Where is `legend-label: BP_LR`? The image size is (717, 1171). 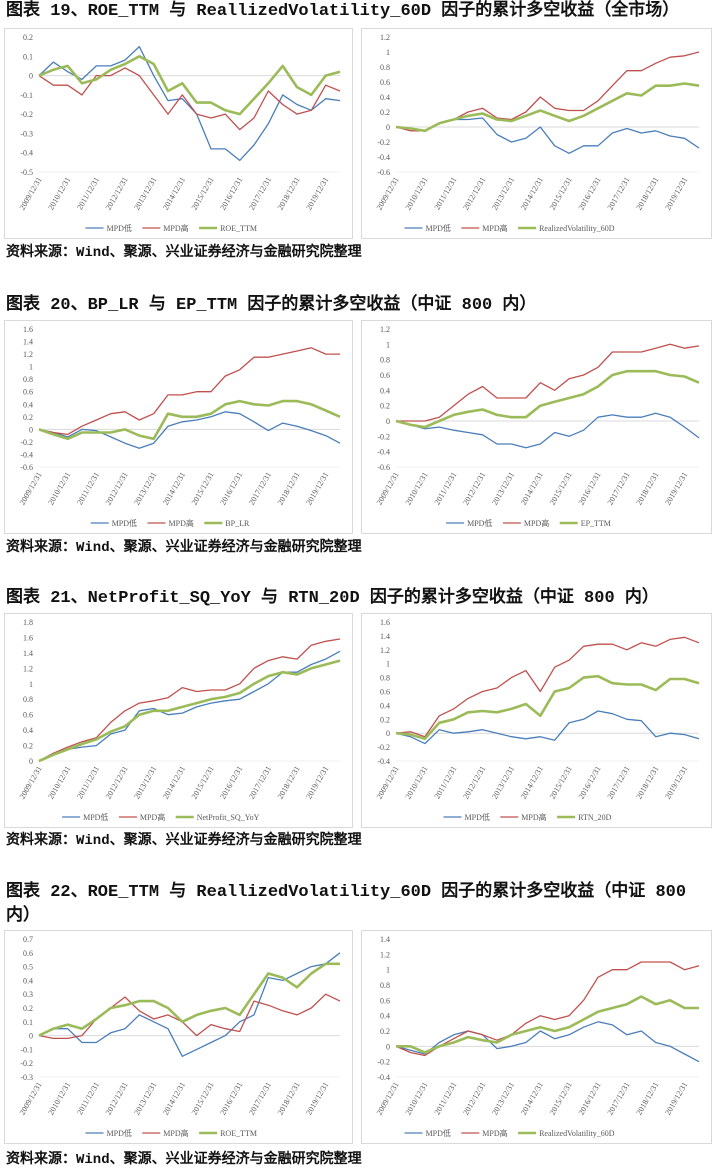 legend-label: BP_LR is located at coordinates (237, 523).